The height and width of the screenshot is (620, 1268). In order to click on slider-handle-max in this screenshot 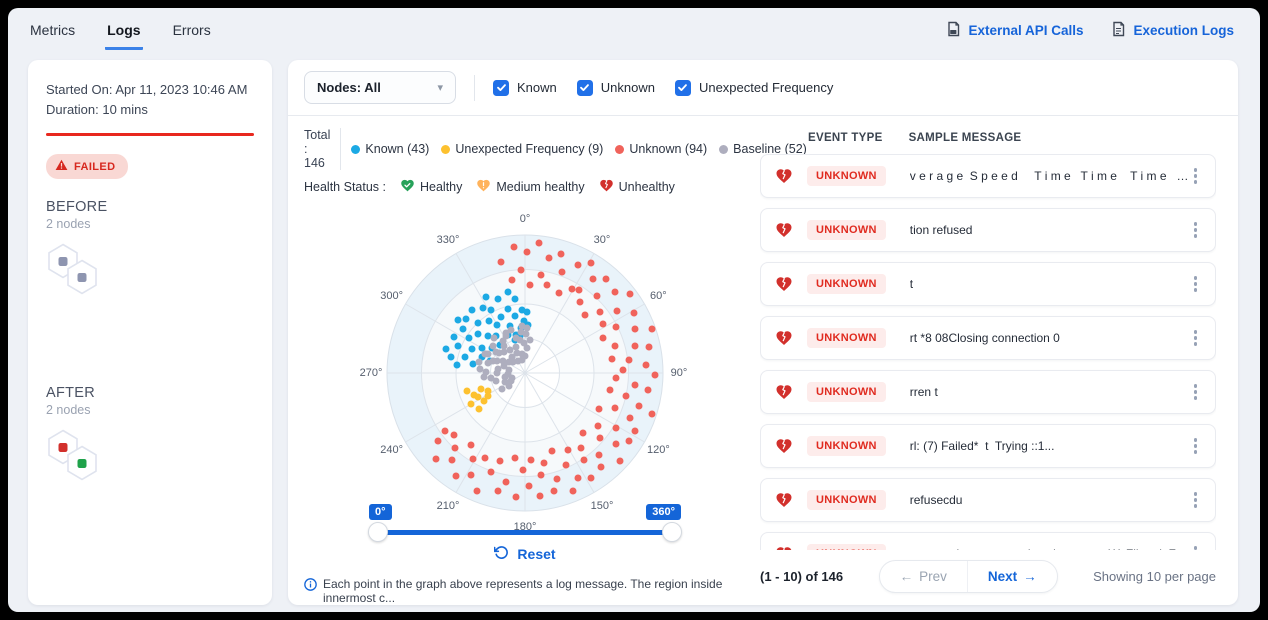, I will do `click(672, 532)`.